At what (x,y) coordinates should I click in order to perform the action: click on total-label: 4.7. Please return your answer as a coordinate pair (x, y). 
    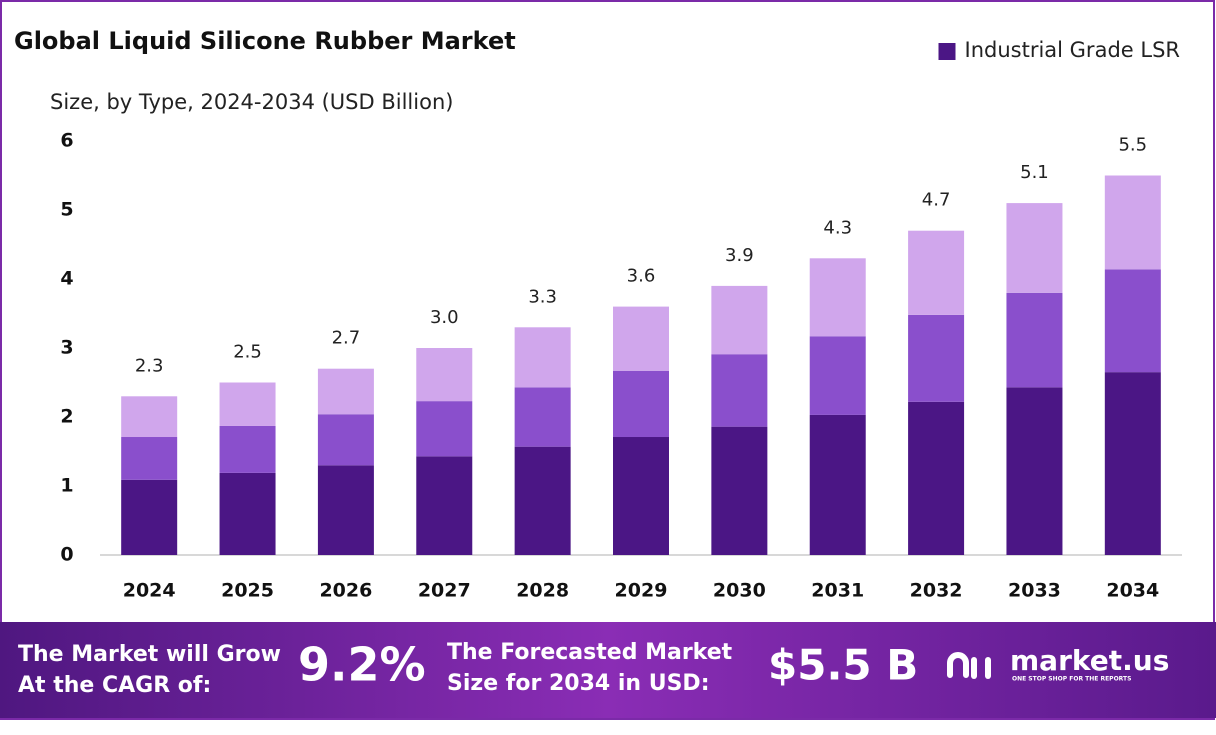
    Looking at the image, I should click on (936, 200).